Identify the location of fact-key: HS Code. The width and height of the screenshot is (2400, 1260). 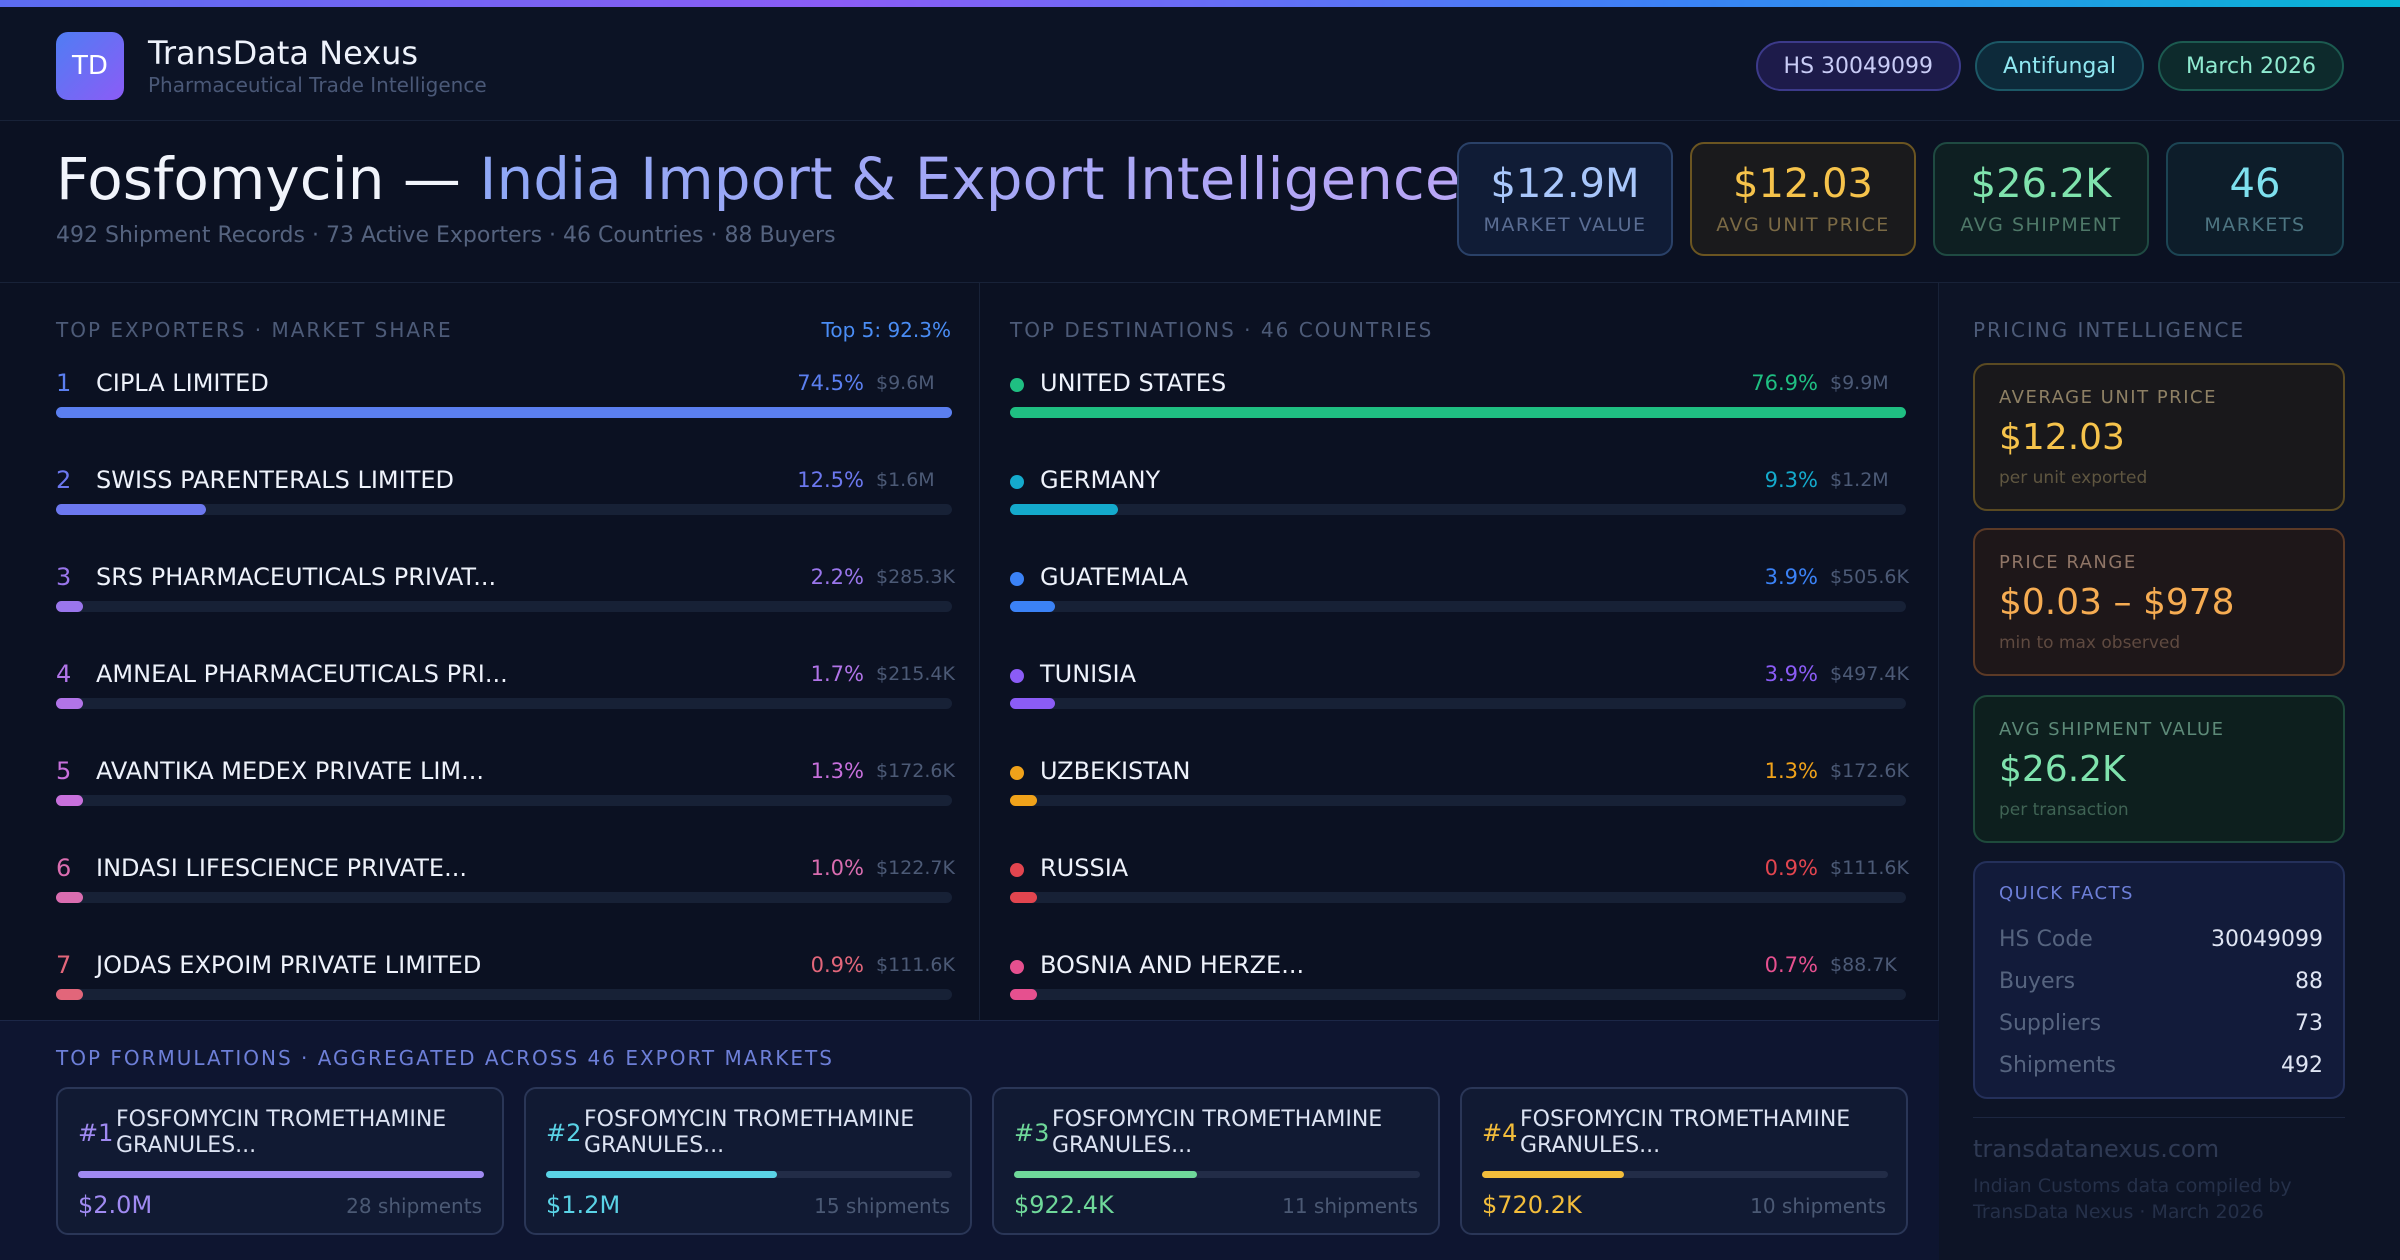
(2046, 939).